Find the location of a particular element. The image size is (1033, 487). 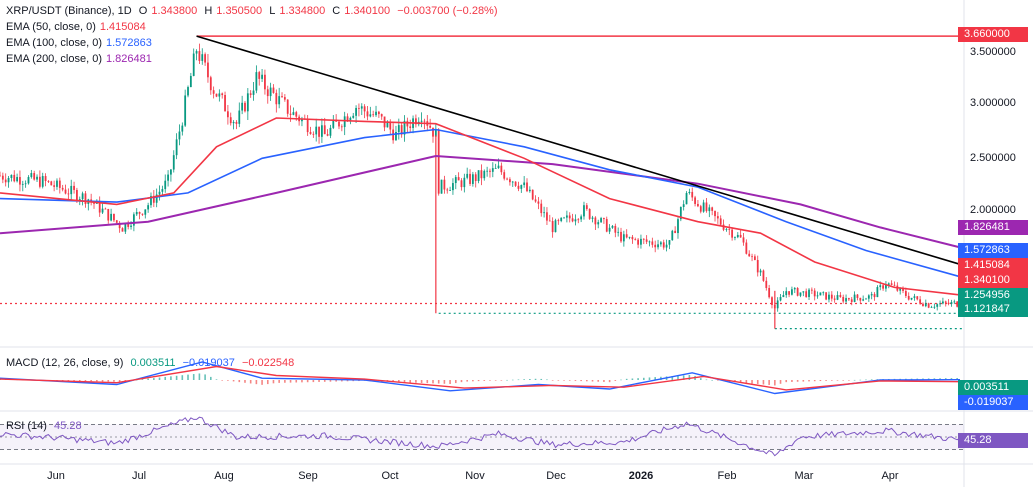

time-tick: Mar is located at coordinates (804, 476).